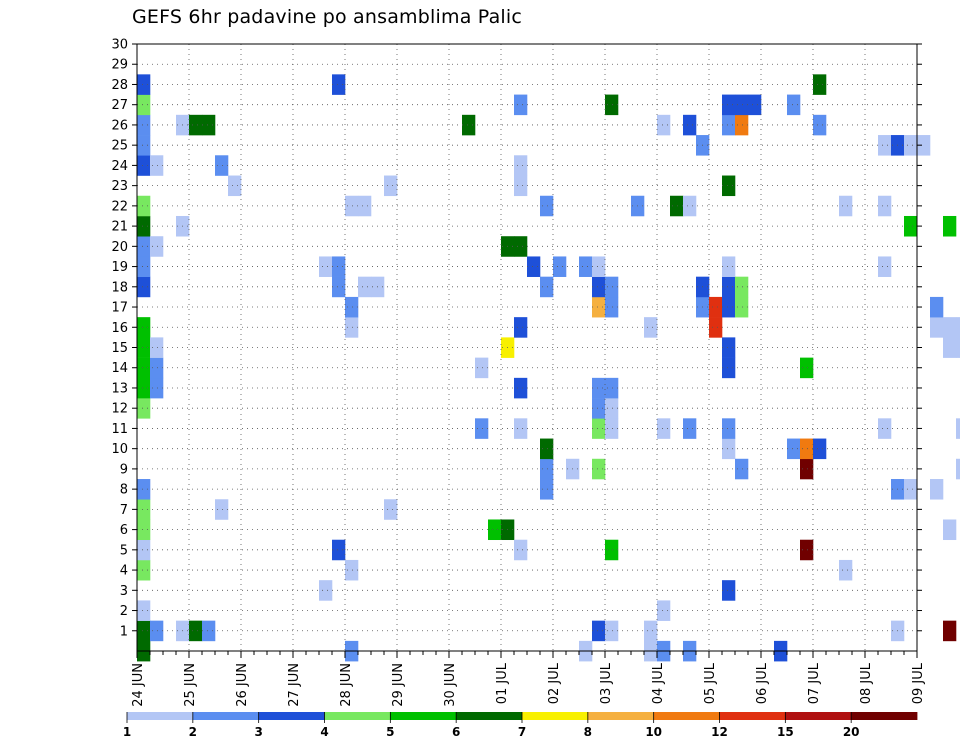 The image size is (960, 742). I want to click on colorbar-label: 2, so click(193, 732).